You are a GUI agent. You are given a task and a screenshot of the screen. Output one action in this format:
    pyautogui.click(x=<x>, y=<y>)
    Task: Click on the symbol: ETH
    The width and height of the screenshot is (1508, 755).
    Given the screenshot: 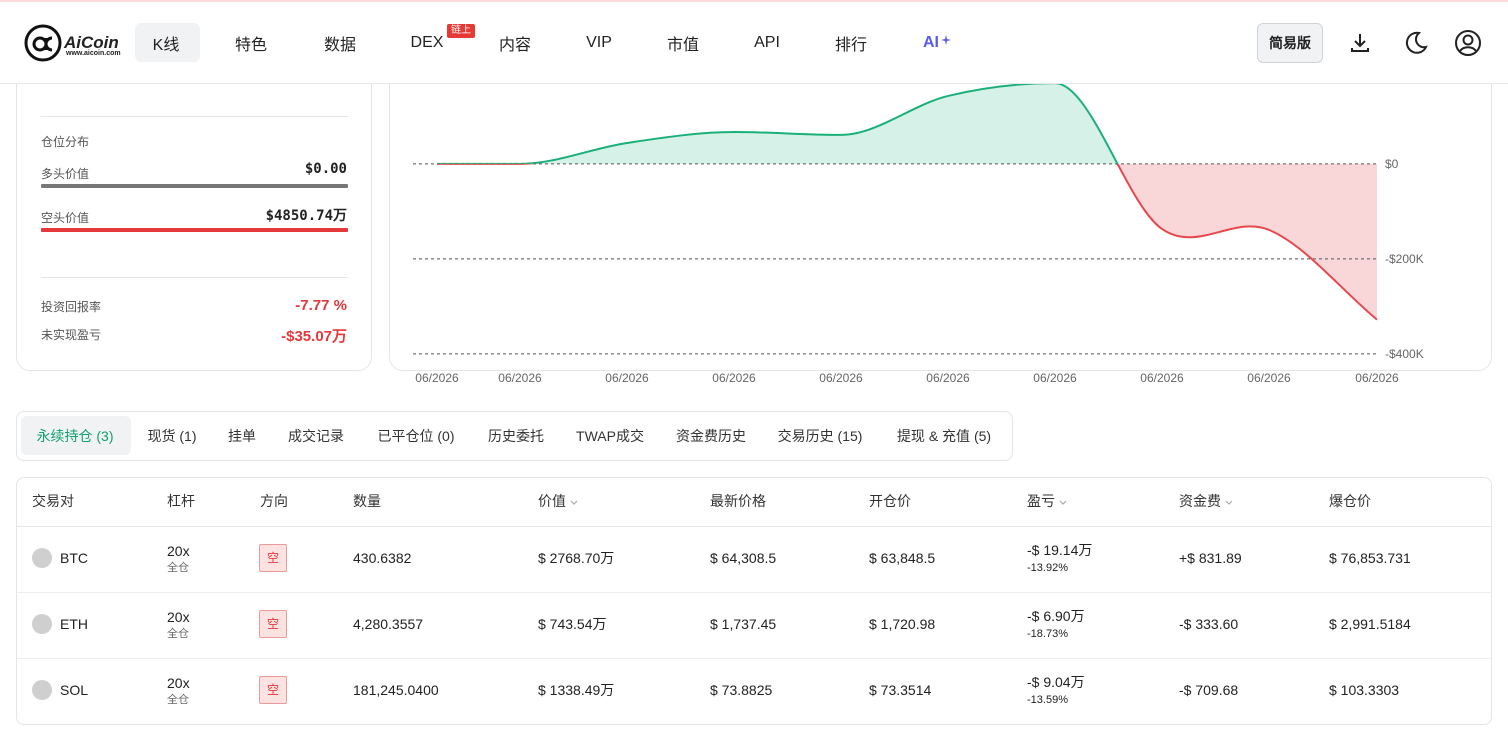 What is the action you would take?
    pyautogui.click(x=74, y=624)
    